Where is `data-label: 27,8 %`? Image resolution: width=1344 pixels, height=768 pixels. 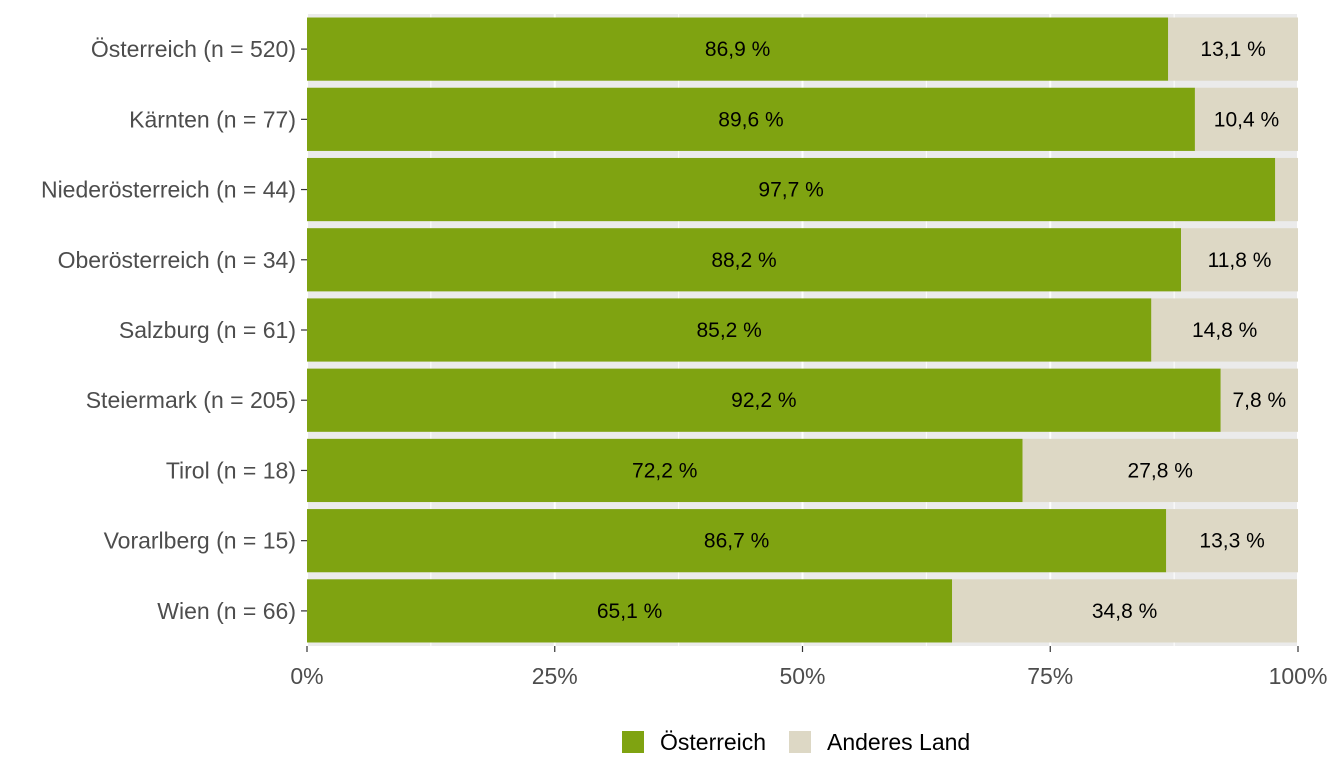
data-label: 27,8 % is located at coordinates (1160, 470).